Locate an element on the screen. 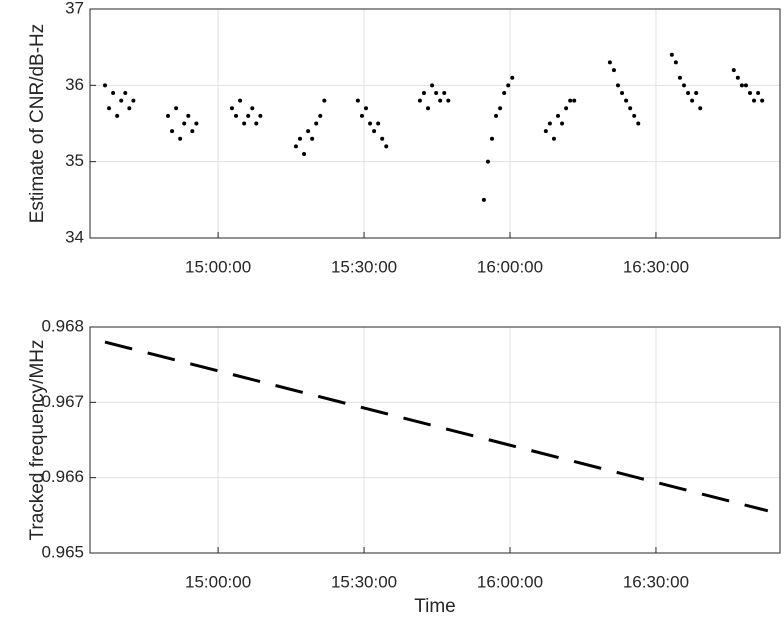  y-tick-label: 36 is located at coordinates (74, 84).